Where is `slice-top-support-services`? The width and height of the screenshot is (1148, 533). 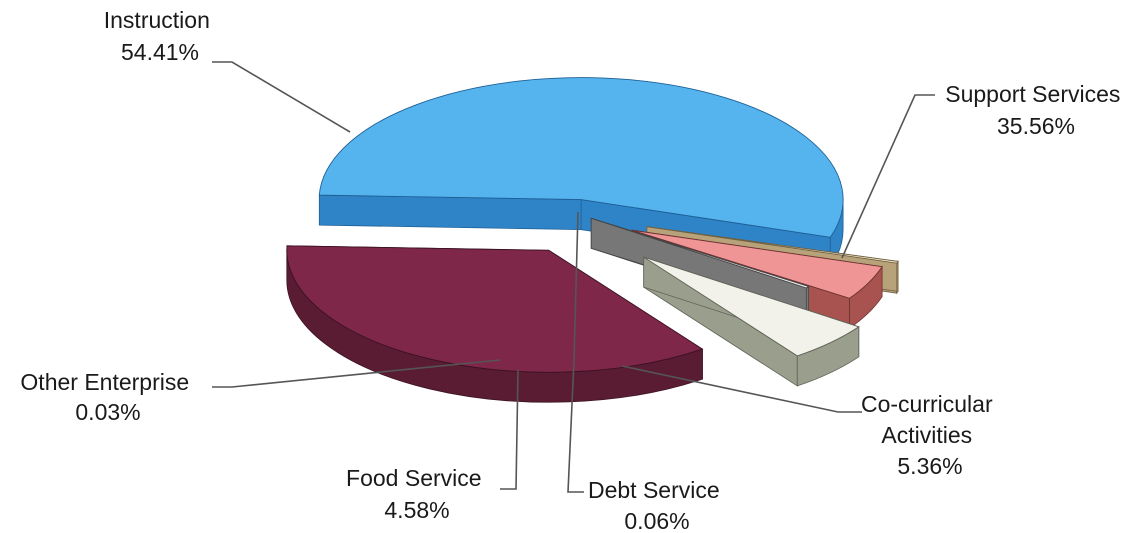
slice-top-support-services is located at coordinates (495, 309).